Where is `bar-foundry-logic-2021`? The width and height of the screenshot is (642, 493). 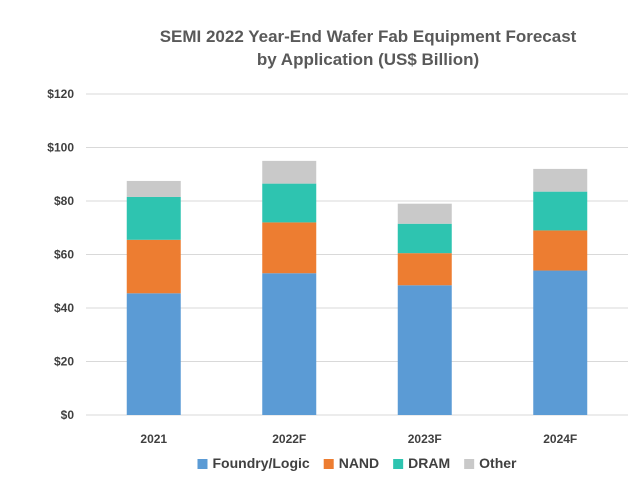 bar-foundry-logic-2021 is located at coordinates (153, 354).